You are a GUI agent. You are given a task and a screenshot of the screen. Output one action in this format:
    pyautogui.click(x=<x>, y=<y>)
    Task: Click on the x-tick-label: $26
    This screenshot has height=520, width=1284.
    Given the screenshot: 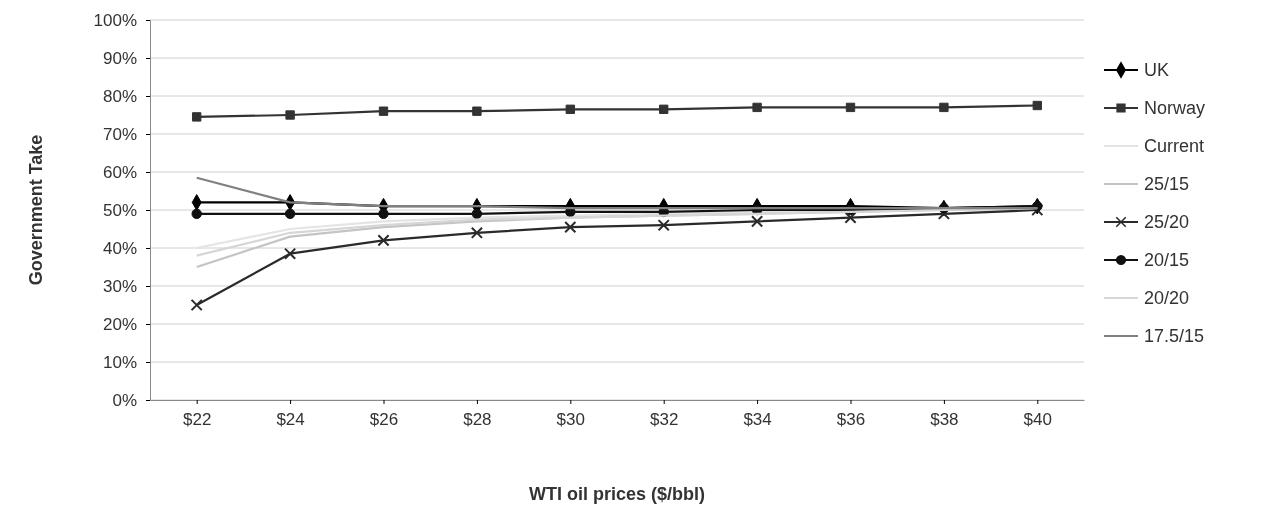 What is the action you would take?
    pyautogui.click(x=384, y=419)
    